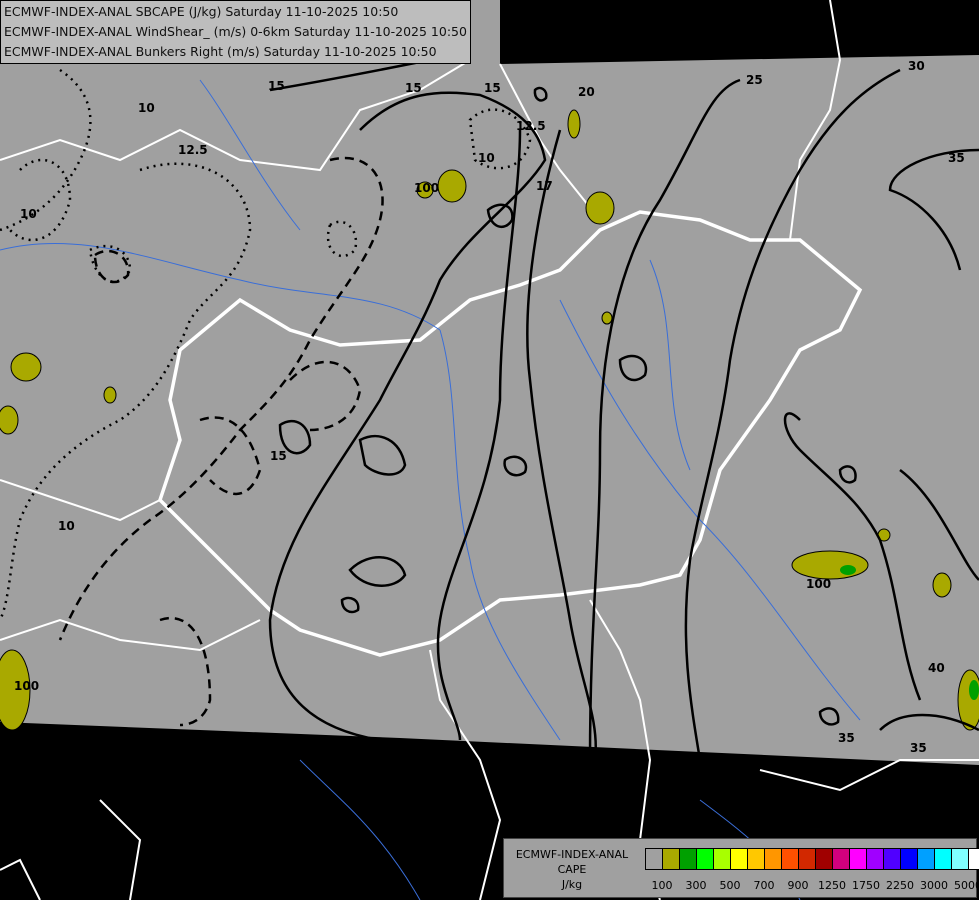 The image size is (979, 900). What do you see at coordinates (730, 885) in the screenshot?
I see `legend-tick-label: 500` at bounding box center [730, 885].